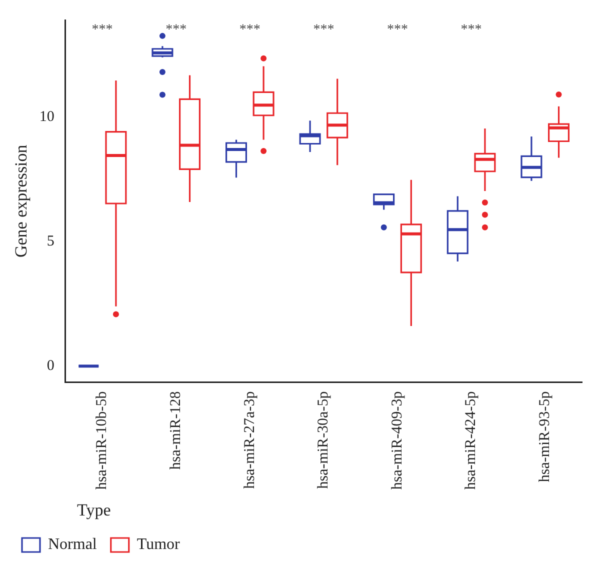 This screenshot has width=600, height=571. Describe the element at coordinates (545, 436) in the screenshot. I see `x-tick-label: hsa-miR-93-5p` at that location.